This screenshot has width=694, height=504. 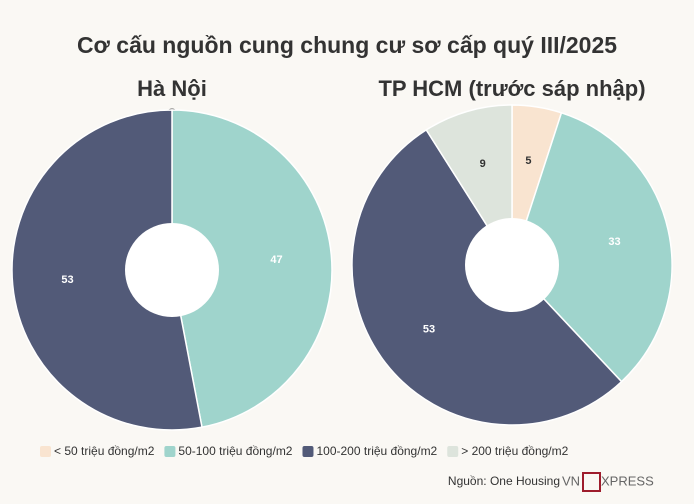 What do you see at coordinates (376, 451) in the screenshot?
I see `legend-label: 100-200 triệu đồng/m2` at bounding box center [376, 451].